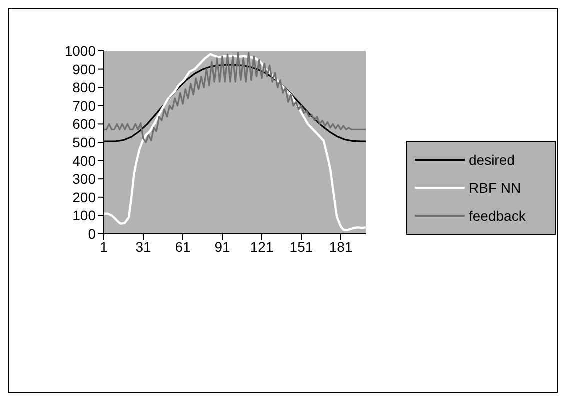 Image resolution: width=566 pixels, height=401 pixels. What do you see at coordinates (222, 246) in the screenshot?
I see `x-tick-label: 91` at bounding box center [222, 246].